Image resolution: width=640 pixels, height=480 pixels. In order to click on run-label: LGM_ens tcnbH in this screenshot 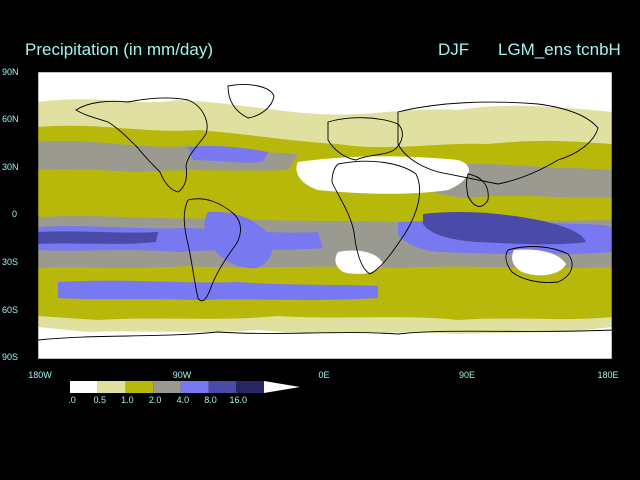, I will do `click(559, 49)`.